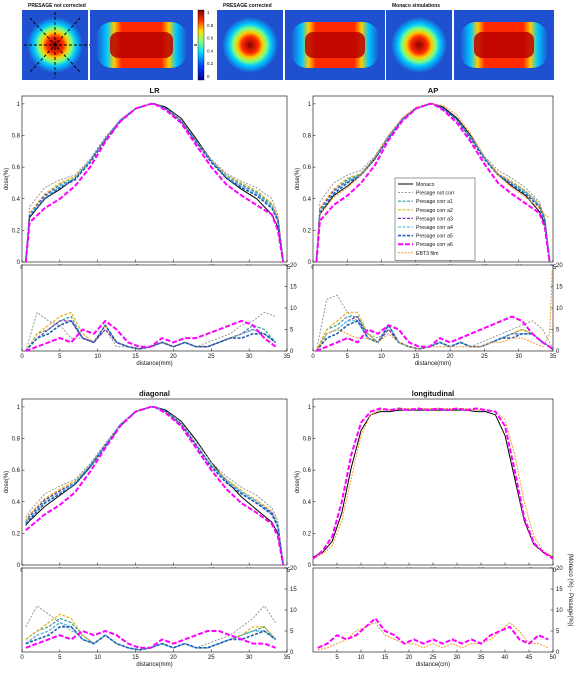 This screenshot has width=575, height=675. Describe the element at coordinates (433, 658) in the screenshot. I see `x-tick-label: 25` at that location.